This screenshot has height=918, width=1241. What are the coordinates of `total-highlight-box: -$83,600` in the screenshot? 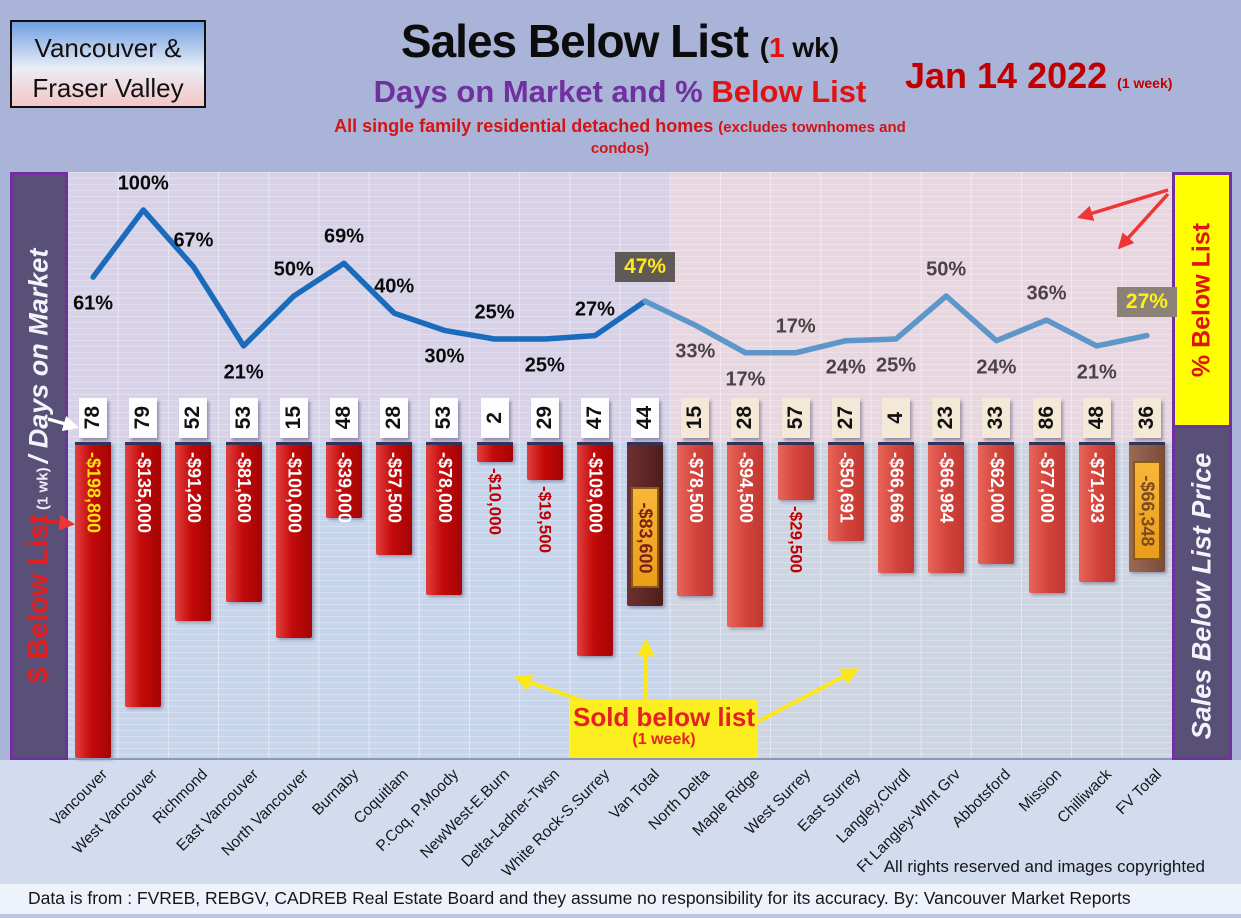 It's located at (645, 537).